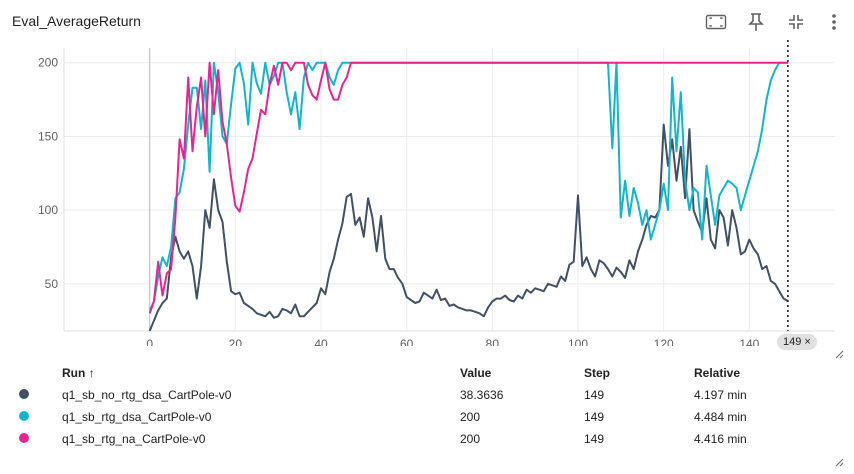 This screenshot has height=474, width=854. I want to click on more-vert-icon, so click(834, 22).